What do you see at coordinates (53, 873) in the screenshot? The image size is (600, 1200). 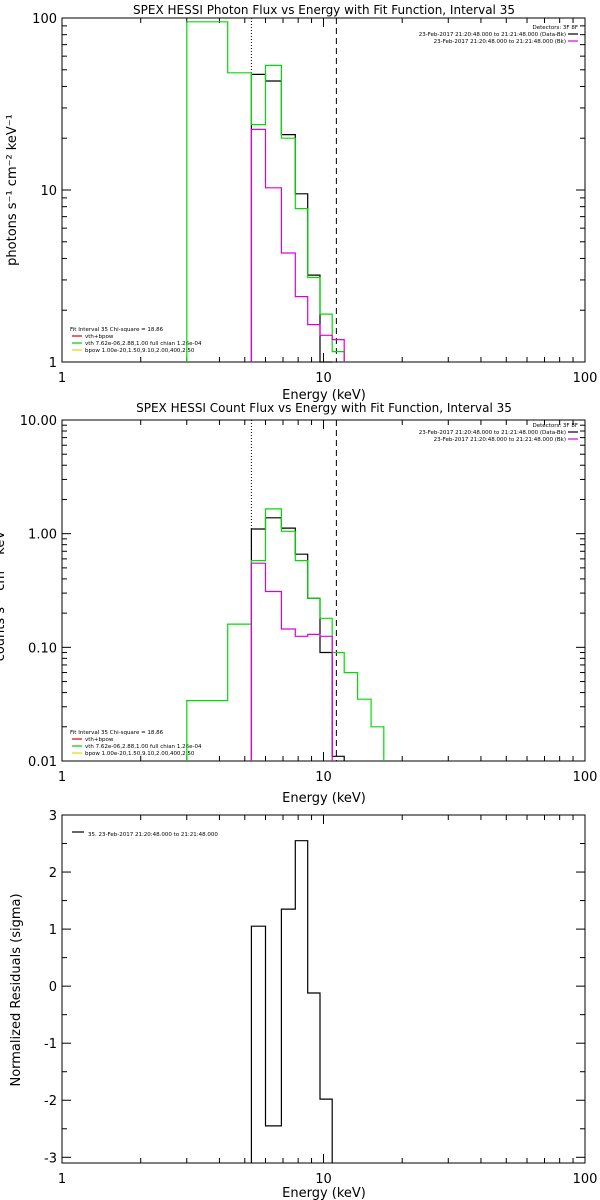 I see `residuals-ytick-label: 2` at bounding box center [53, 873].